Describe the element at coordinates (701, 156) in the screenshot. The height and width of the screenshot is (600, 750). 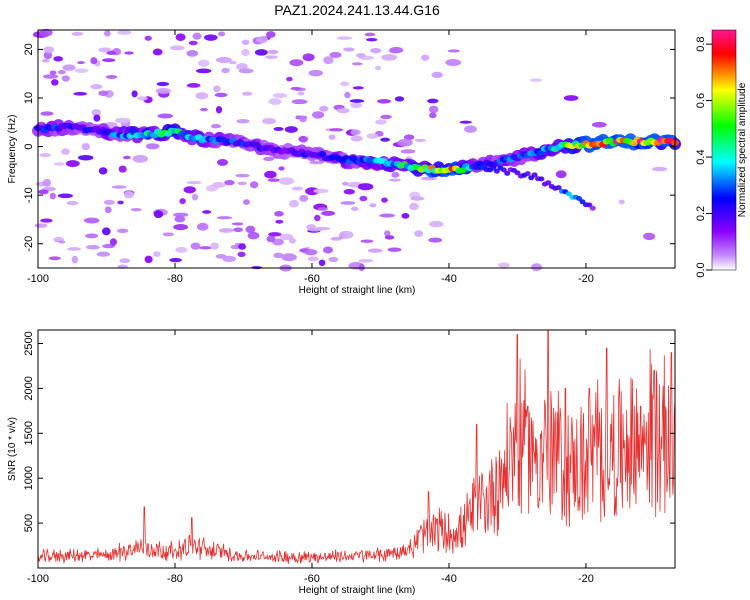
I see `colorbar-tick-label: 0.4` at that location.